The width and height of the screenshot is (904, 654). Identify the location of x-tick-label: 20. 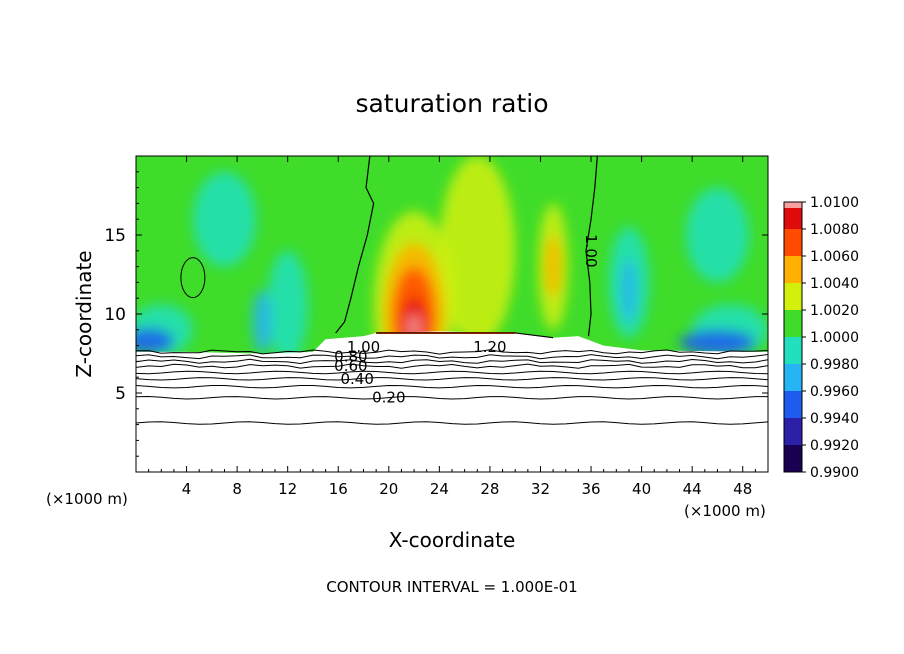
(388, 489).